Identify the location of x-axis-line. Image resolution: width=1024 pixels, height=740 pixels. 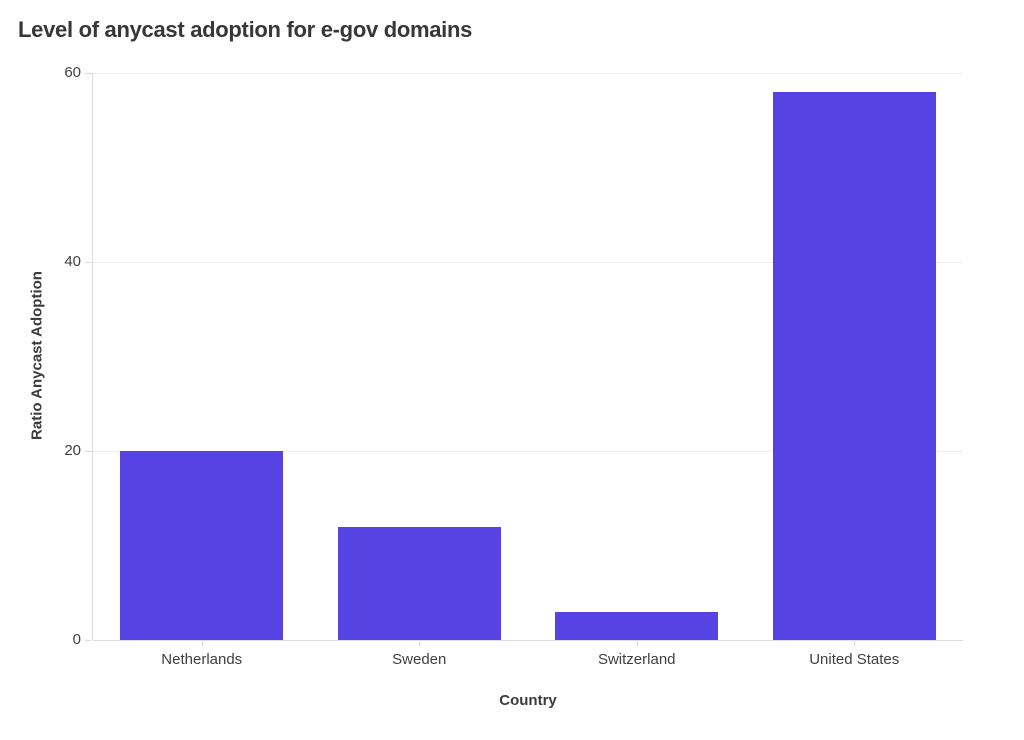
(528, 640).